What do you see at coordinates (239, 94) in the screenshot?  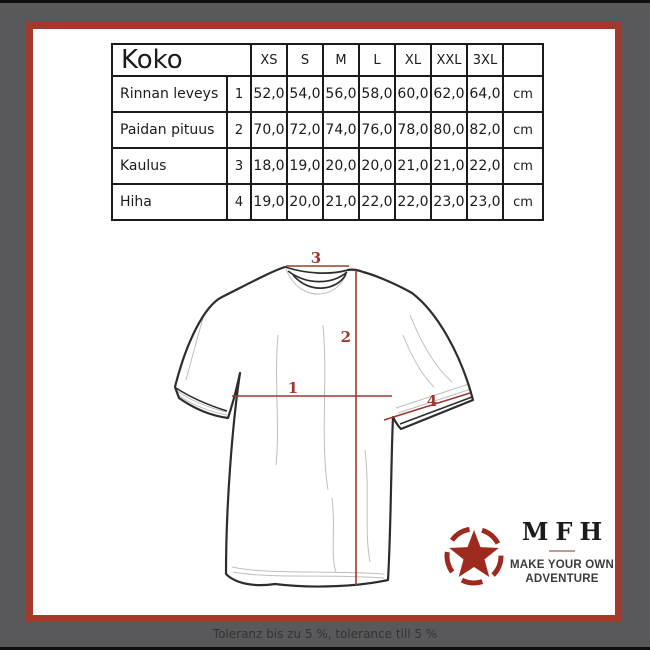 I see `measurement-number: 1` at bounding box center [239, 94].